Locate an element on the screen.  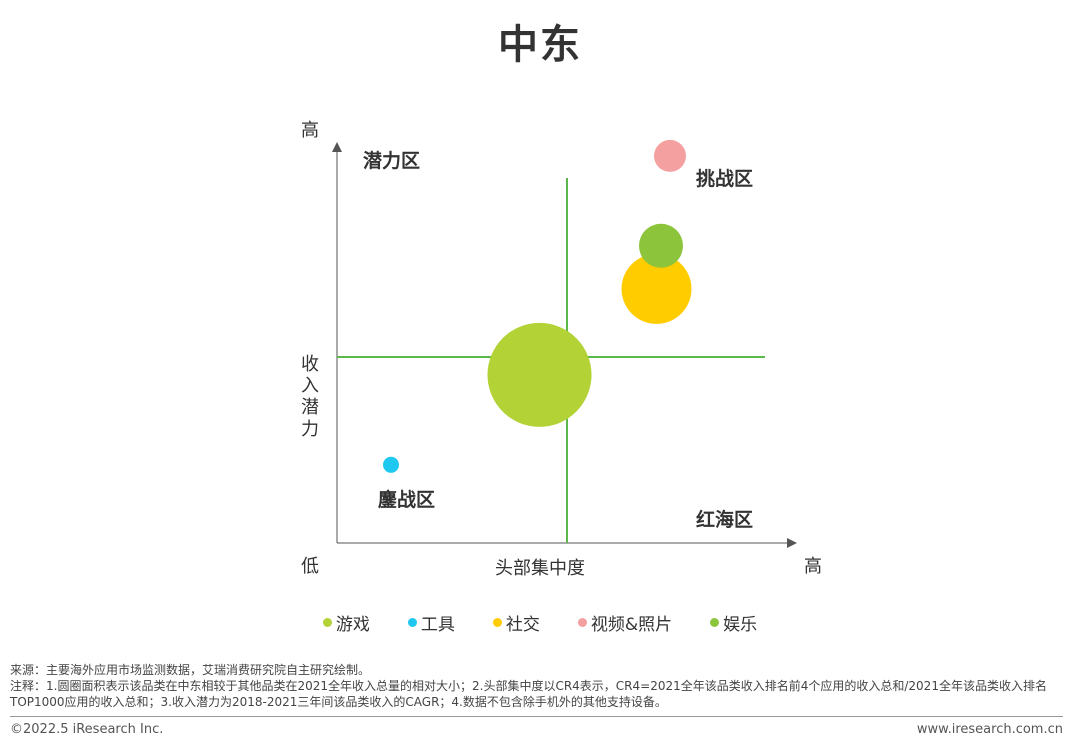
copyright: ©2022.5 iResearch Inc. is located at coordinates (87, 729).